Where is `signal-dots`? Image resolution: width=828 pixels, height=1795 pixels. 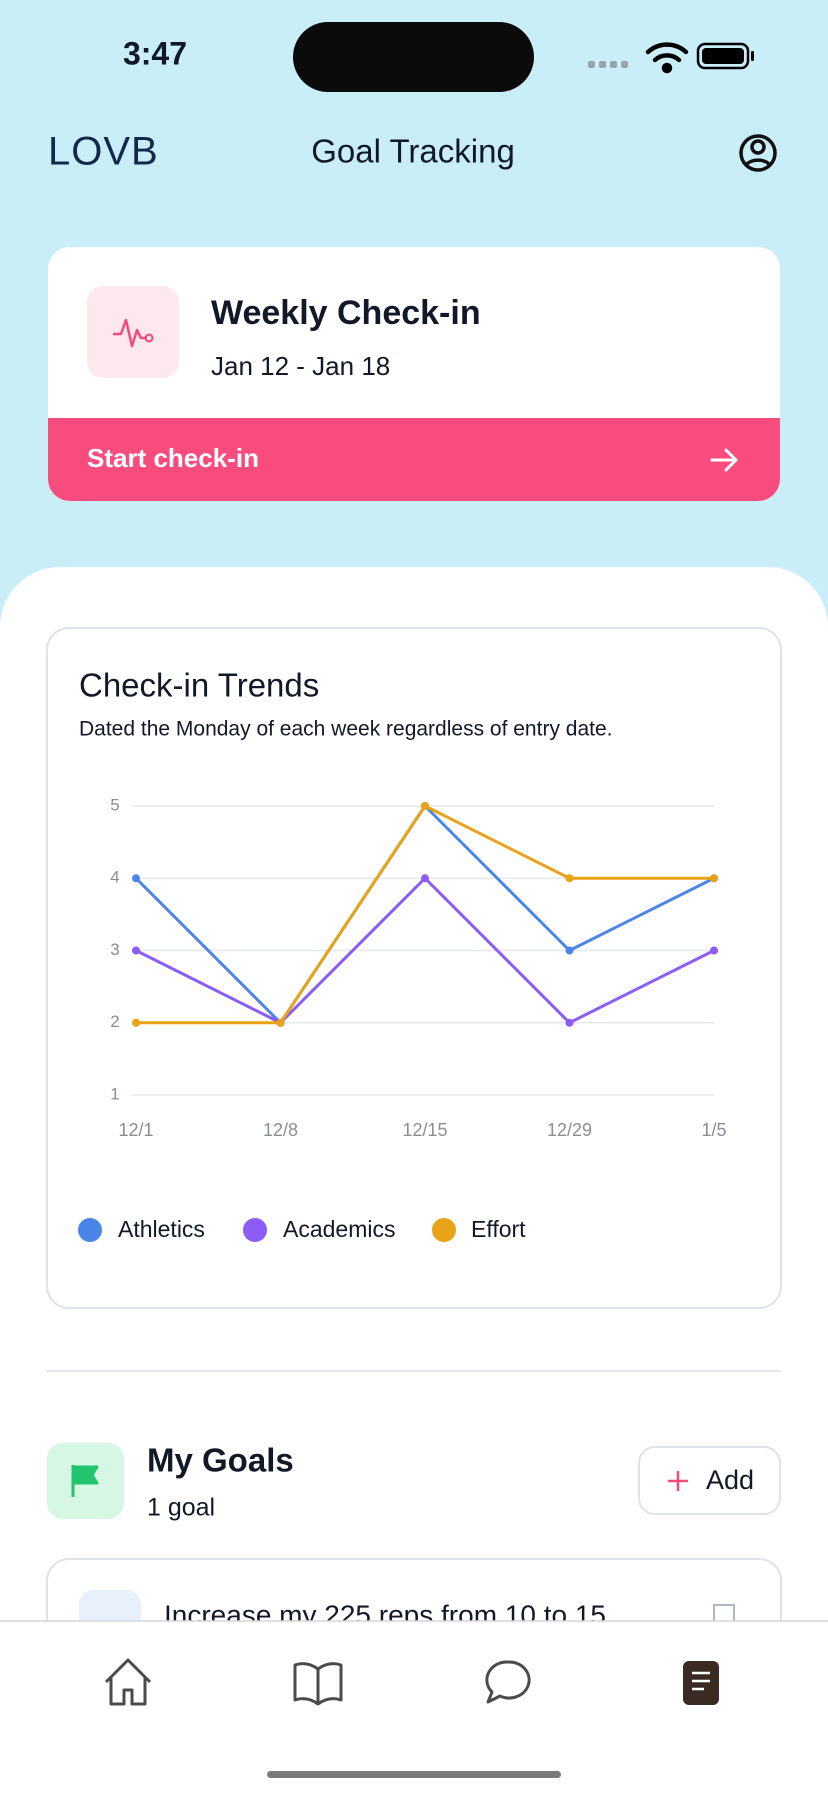
signal-dots is located at coordinates (608, 64).